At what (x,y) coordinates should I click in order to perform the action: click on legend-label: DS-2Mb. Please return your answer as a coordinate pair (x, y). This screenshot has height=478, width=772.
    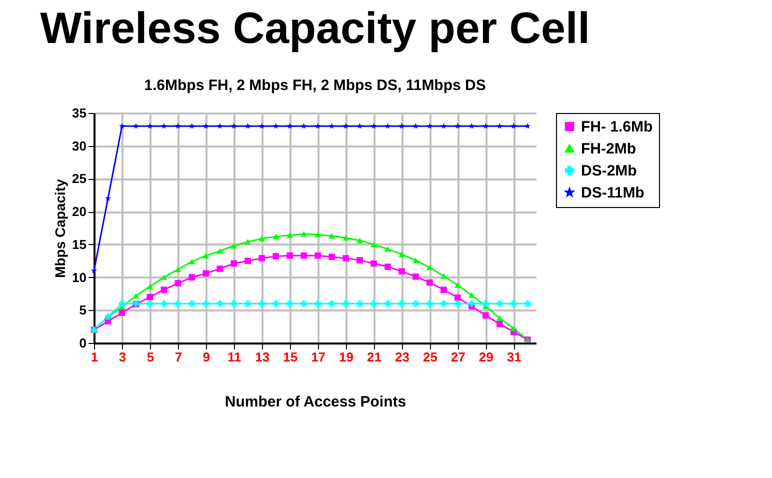
    Looking at the image, I should click on (609, 171).